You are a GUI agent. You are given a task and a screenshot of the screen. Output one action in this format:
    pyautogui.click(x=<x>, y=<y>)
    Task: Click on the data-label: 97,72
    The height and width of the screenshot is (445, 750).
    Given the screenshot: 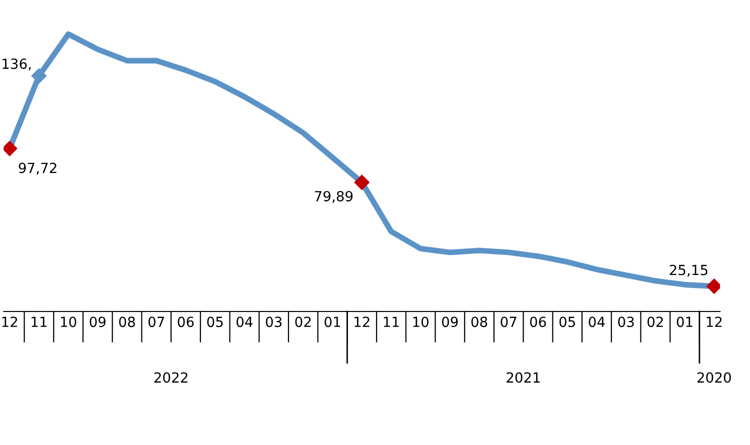 What is the action you would take?
    pyautogui.click(x=37, y=168)
    